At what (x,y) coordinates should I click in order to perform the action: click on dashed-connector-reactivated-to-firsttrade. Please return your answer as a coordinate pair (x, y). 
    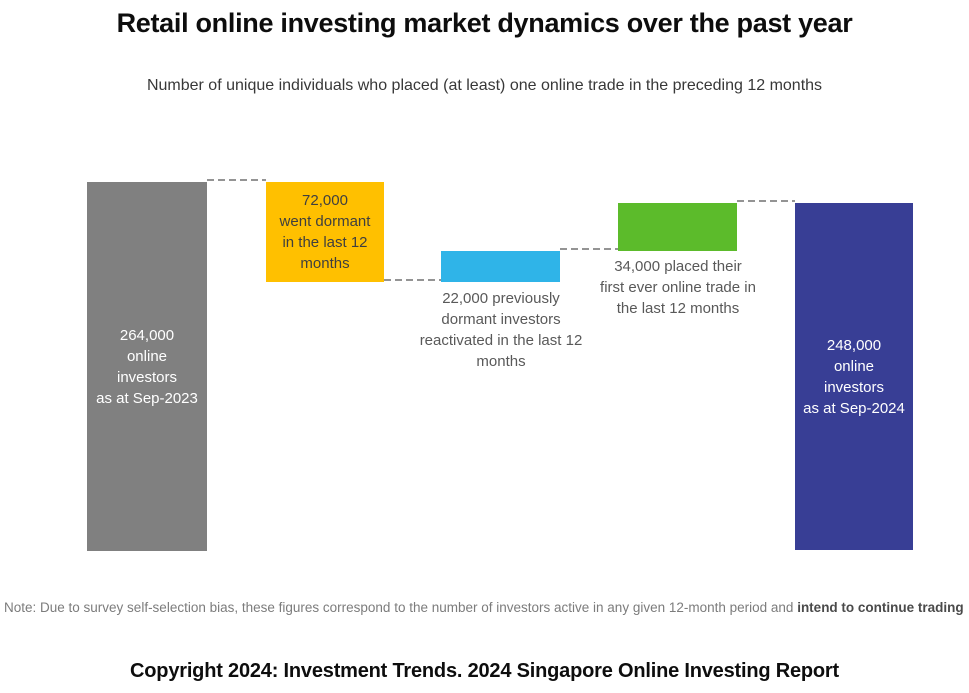
    Looking at the image, I should click on (589, 249).